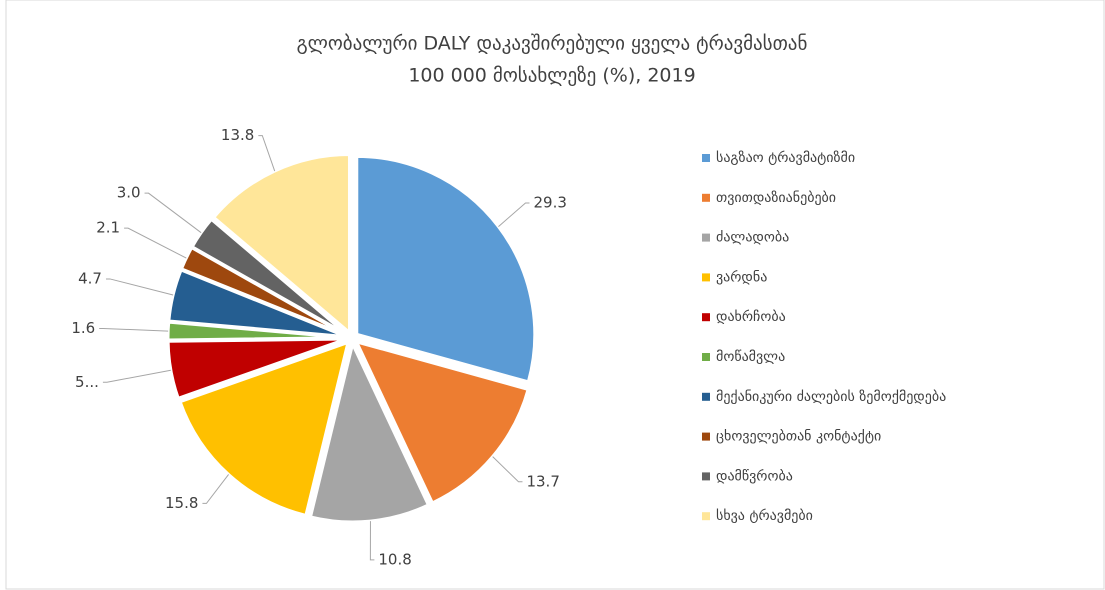 The height and width of the screenshot is (590, 1105). Describe the element at coordinates (764, 515) in the screenshot. I see `legend-label: სხვა ტრავმები` at that location.